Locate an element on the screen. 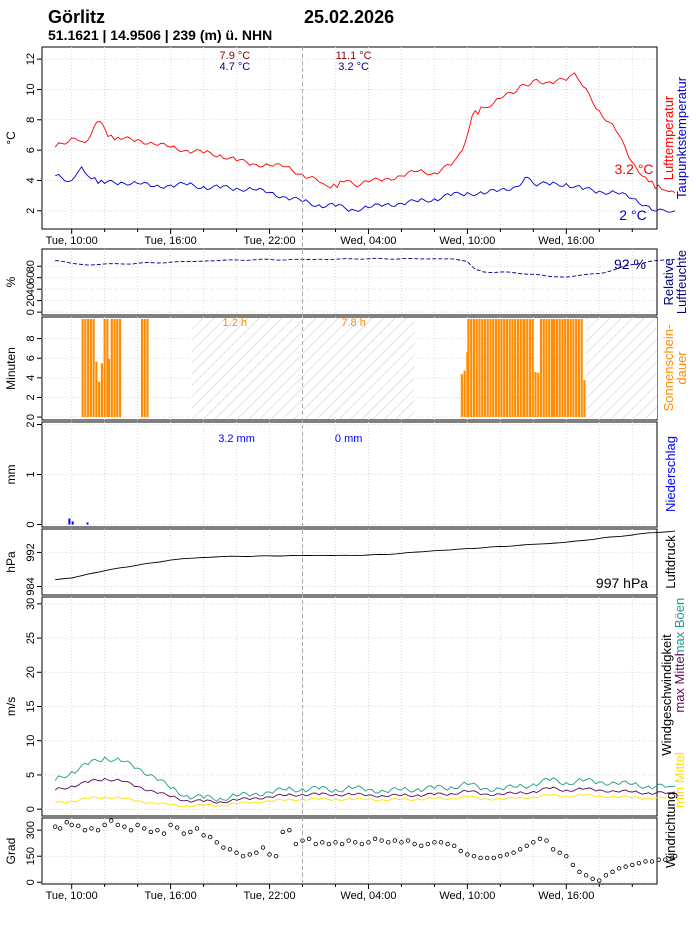 Image resolution: width=696 pixels, height=930 pixels. wind-max-mean-legend-label: max Mittel is located at coordinates (679, 682).